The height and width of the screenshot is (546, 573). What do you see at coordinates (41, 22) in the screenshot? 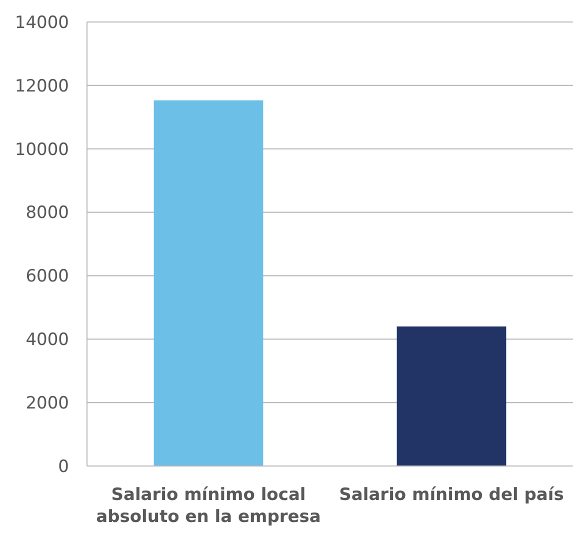
I see `y-tick-label: 14000` at bounding box center [41, 22].